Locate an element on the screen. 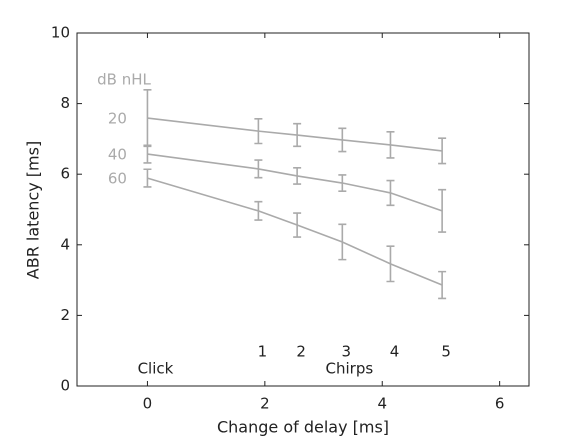  series-label: 20 is located at coordinates (117, 119).